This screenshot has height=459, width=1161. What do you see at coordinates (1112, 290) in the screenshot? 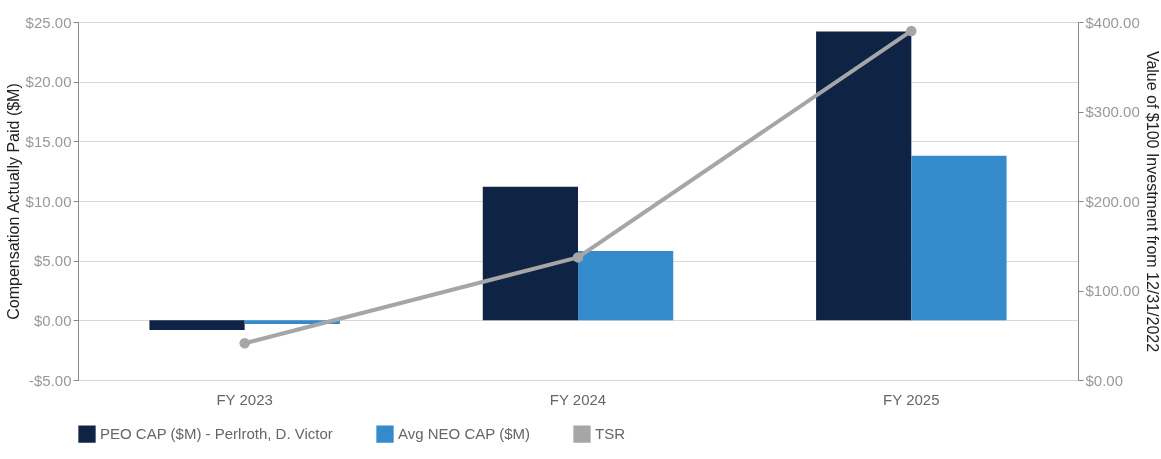
I see `y2-tick-label: $100.00` at bounding box center [1112, 290].